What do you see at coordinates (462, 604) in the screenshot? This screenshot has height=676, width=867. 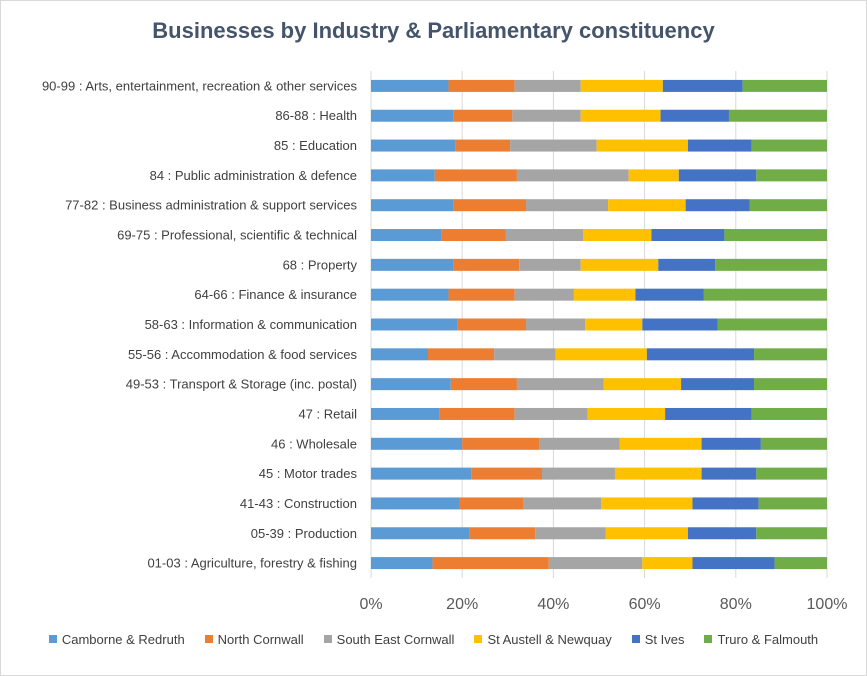 I see `x-tick-label: 20%` at bounding box center [462, 604].